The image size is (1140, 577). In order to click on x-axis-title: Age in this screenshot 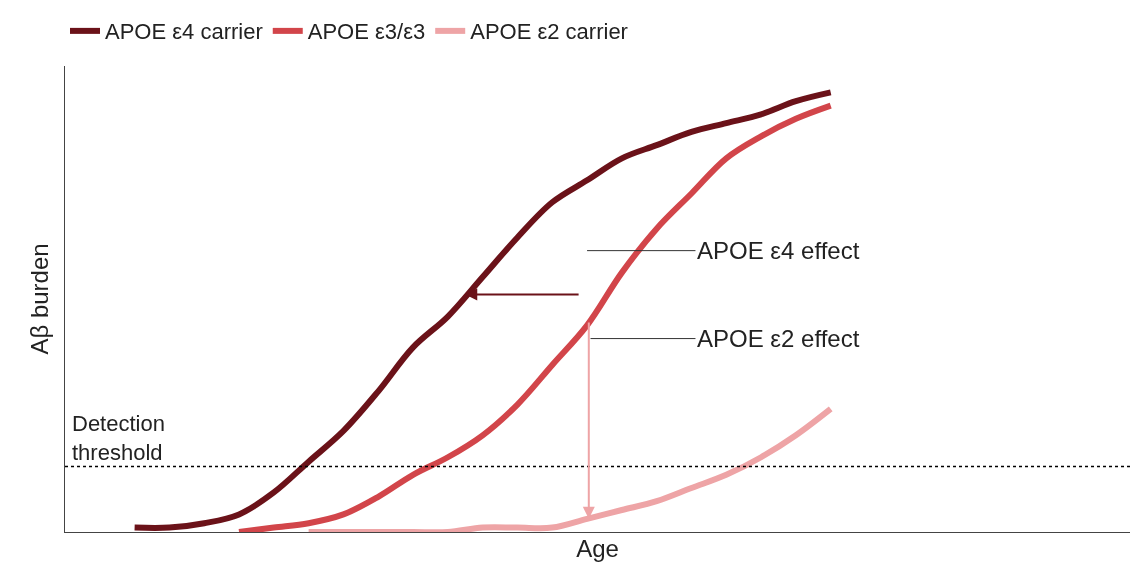, I will do `click(597, 549)`.